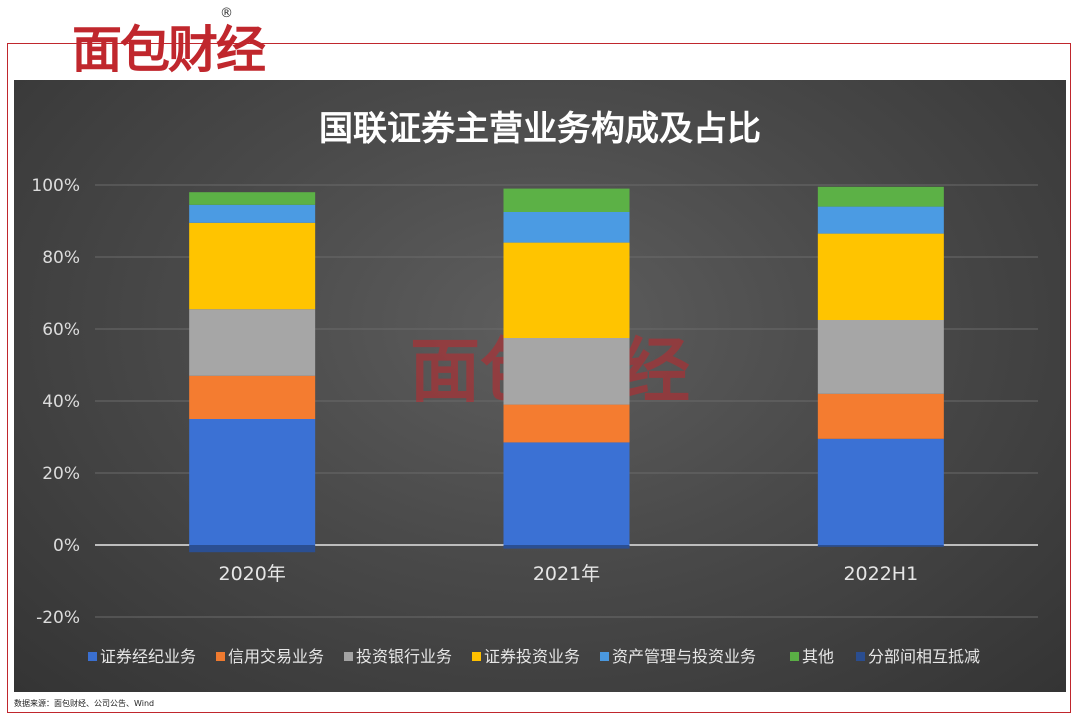 Image resolution: width=1080 pixels, height=722 pixels. What do you see at coordinates (880, 574) in the screenshot?
I see `x-category-label: 2022H1` at bounding box center [880, 574].